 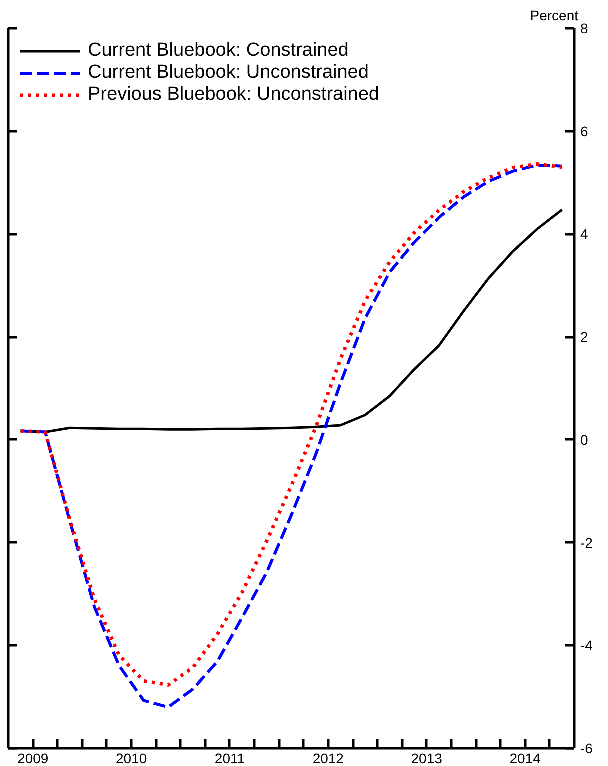 I want to click on y-axis-title: Percent, so click(x=554, y=16).